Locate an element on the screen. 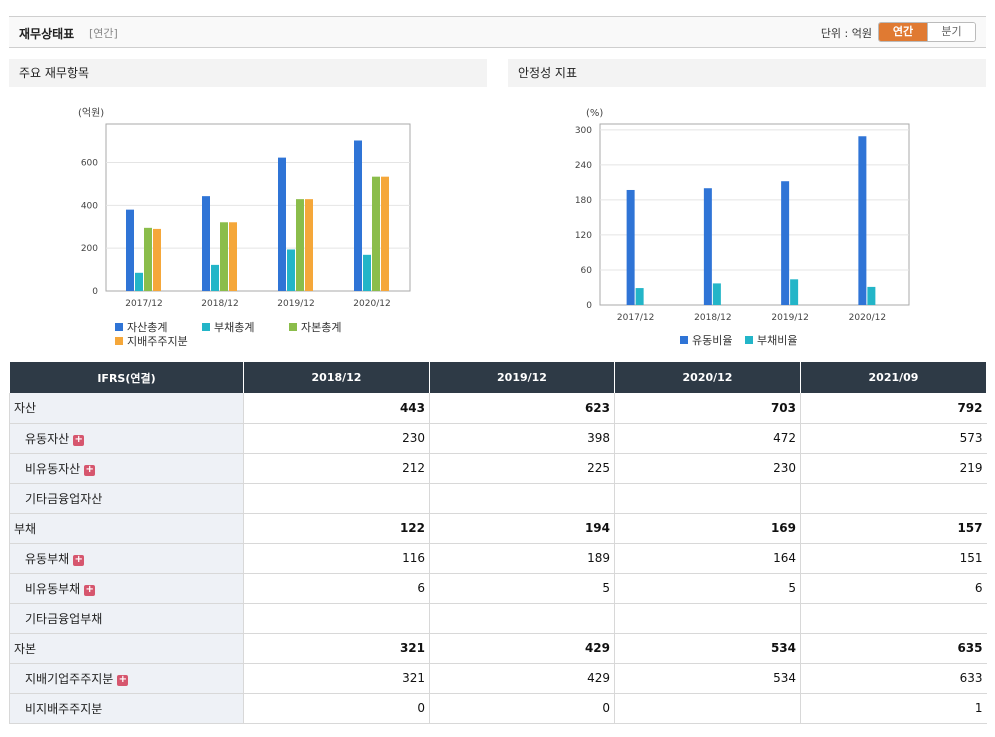 The height and width of the screenshot is (737, 995). y-unit-label: (%) is located at coordinates (594, 113).